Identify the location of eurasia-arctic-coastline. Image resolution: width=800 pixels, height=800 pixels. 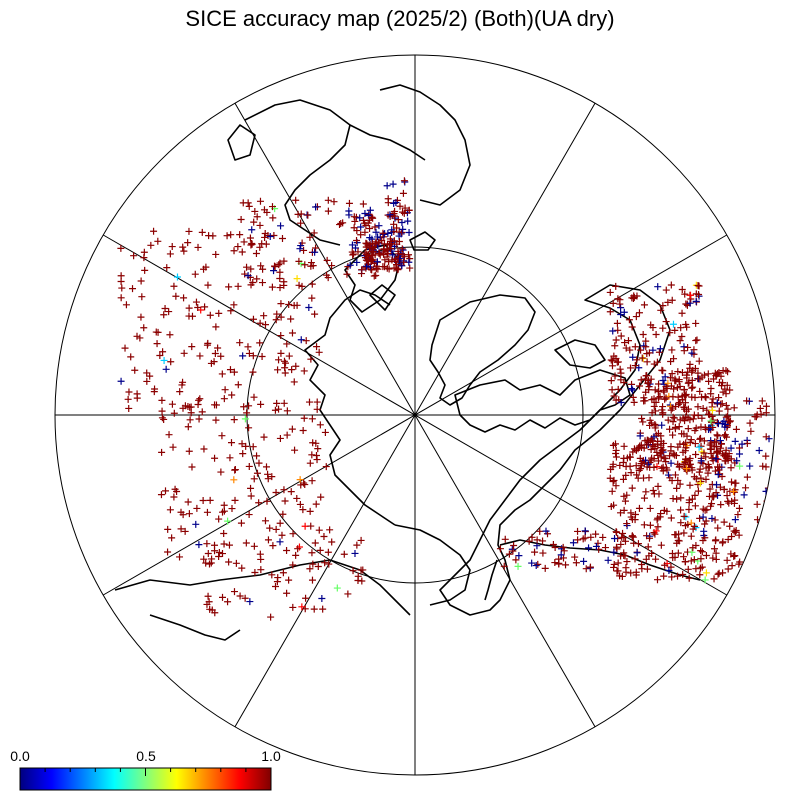
(350, 407).